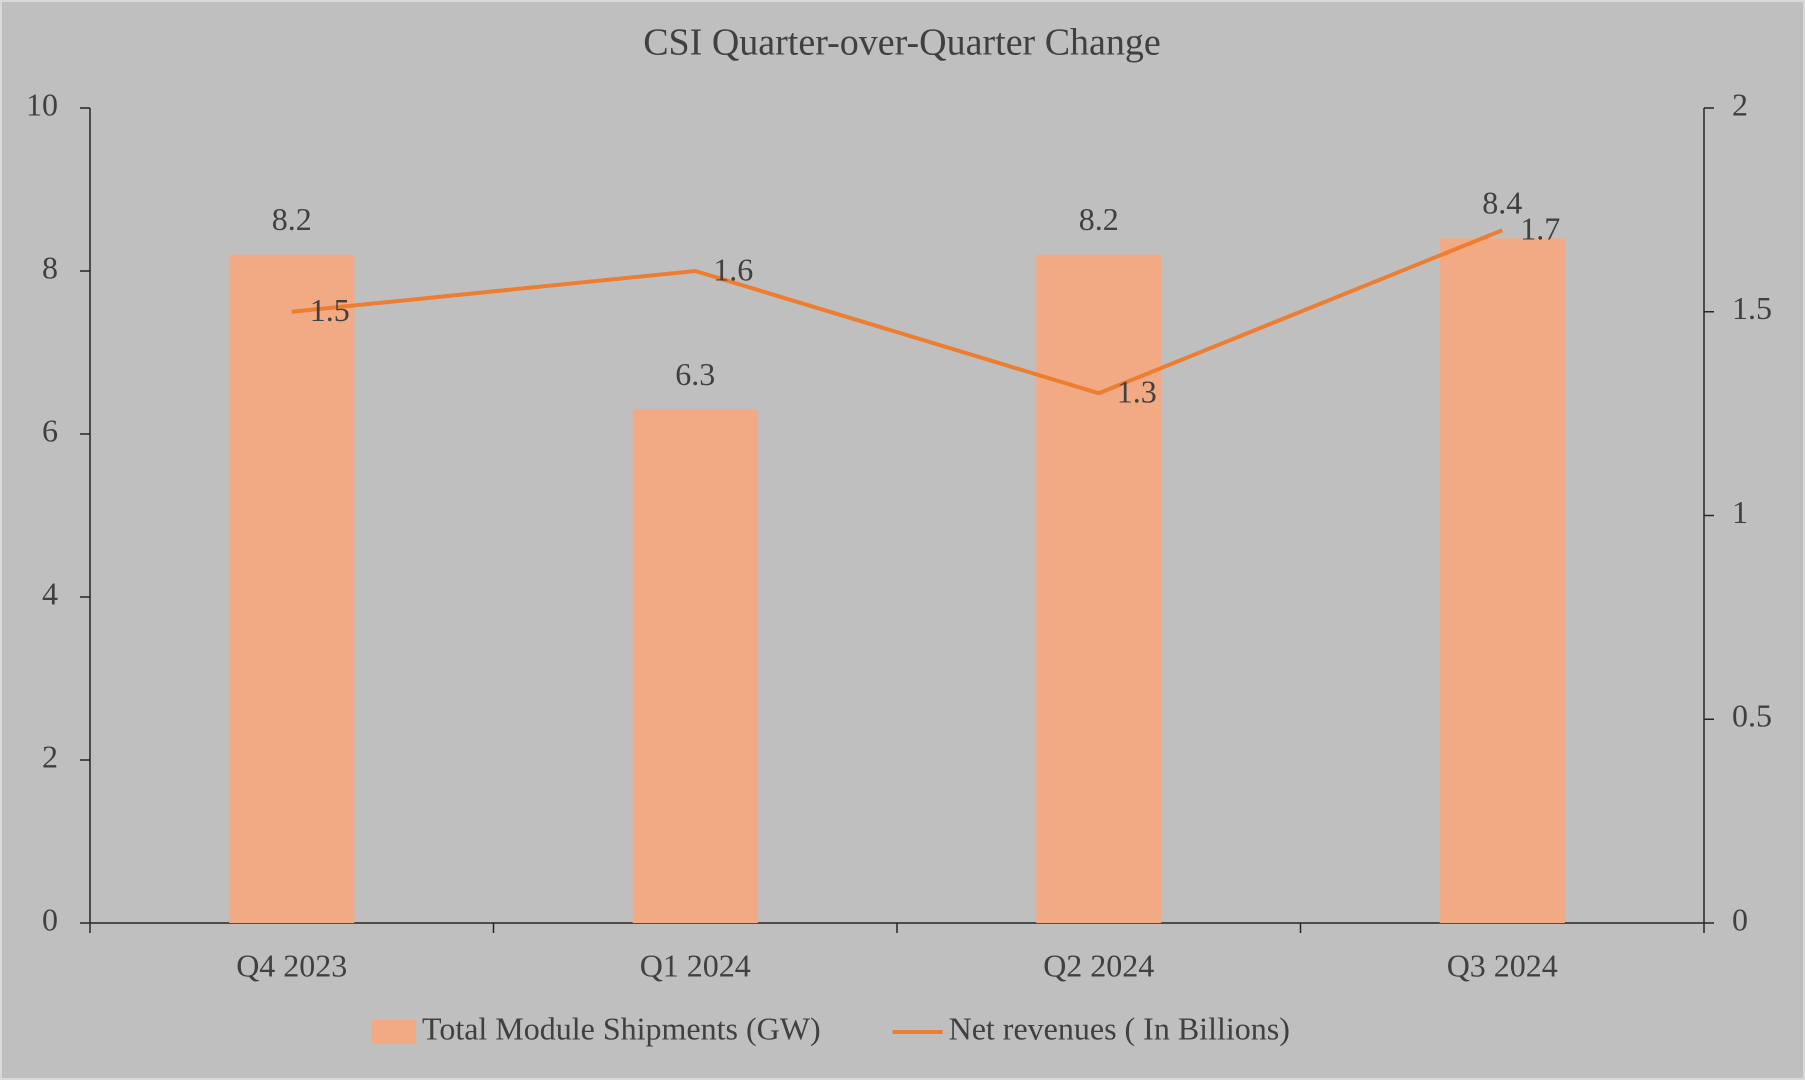  What do you see at coordinates (394, 1032) in the screenshot?
I see `legend-swatch` at bounding box center [394, 1032].